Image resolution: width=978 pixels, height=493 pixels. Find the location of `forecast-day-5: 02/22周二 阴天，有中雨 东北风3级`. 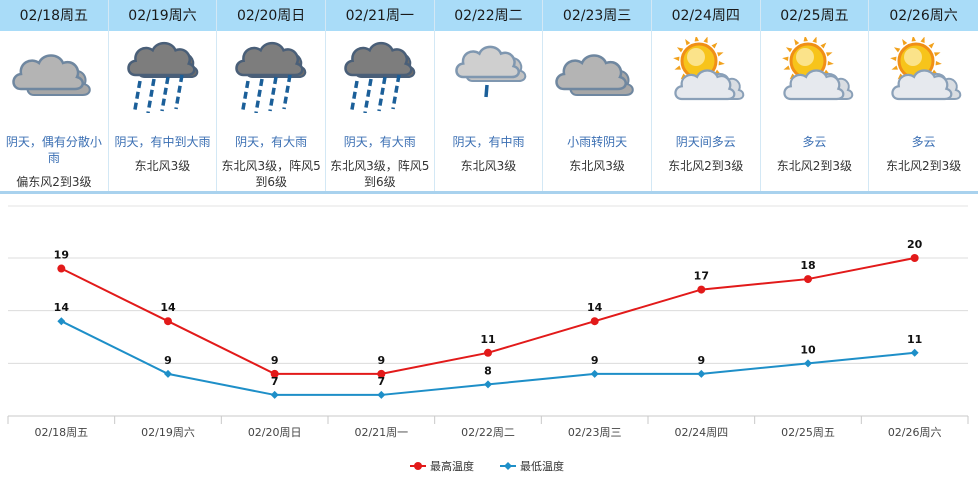

forecast-day-5: 02/22周二 阴天，有中雨 东北风3级 is located at coordinates (489, 95).